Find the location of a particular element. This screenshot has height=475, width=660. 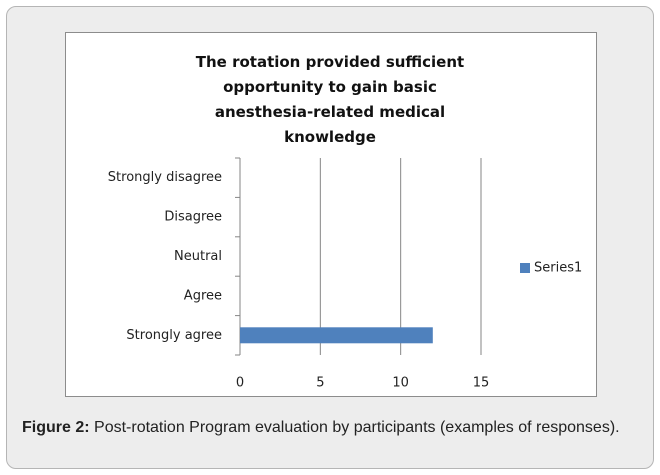

y-tick-label: Strongly disagree is located at coordinates (165, 177).